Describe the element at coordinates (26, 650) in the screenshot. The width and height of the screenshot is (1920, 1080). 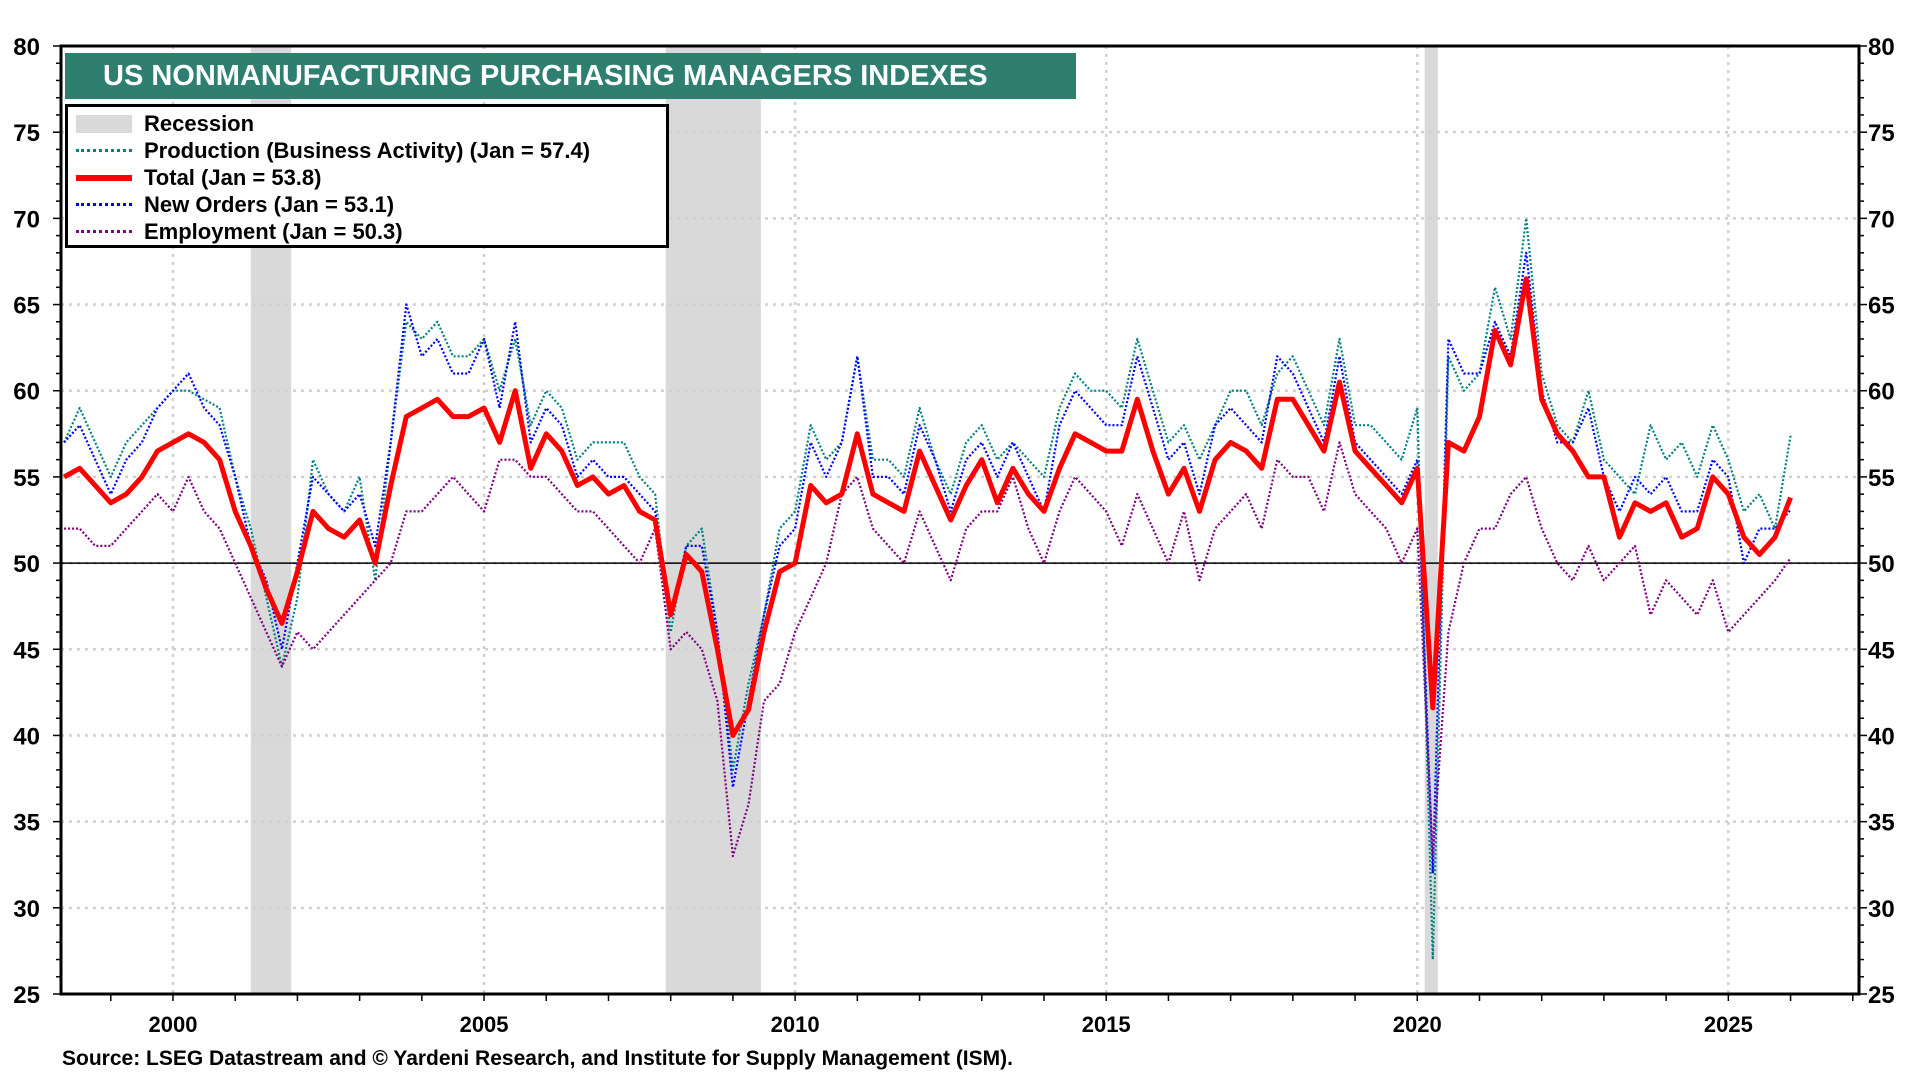
I see `y-tick-label-left: 45` at that location.